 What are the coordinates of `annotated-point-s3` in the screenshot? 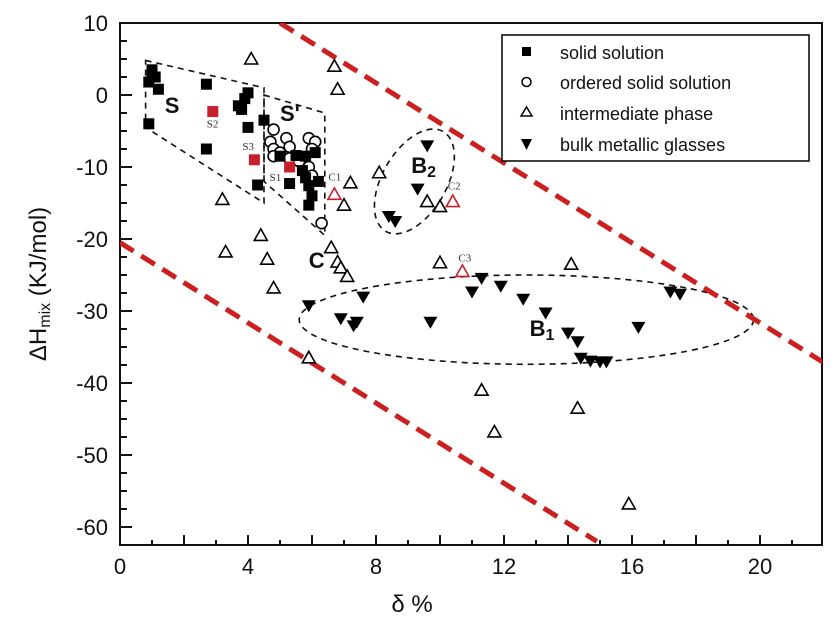 It's located at (254, 160).